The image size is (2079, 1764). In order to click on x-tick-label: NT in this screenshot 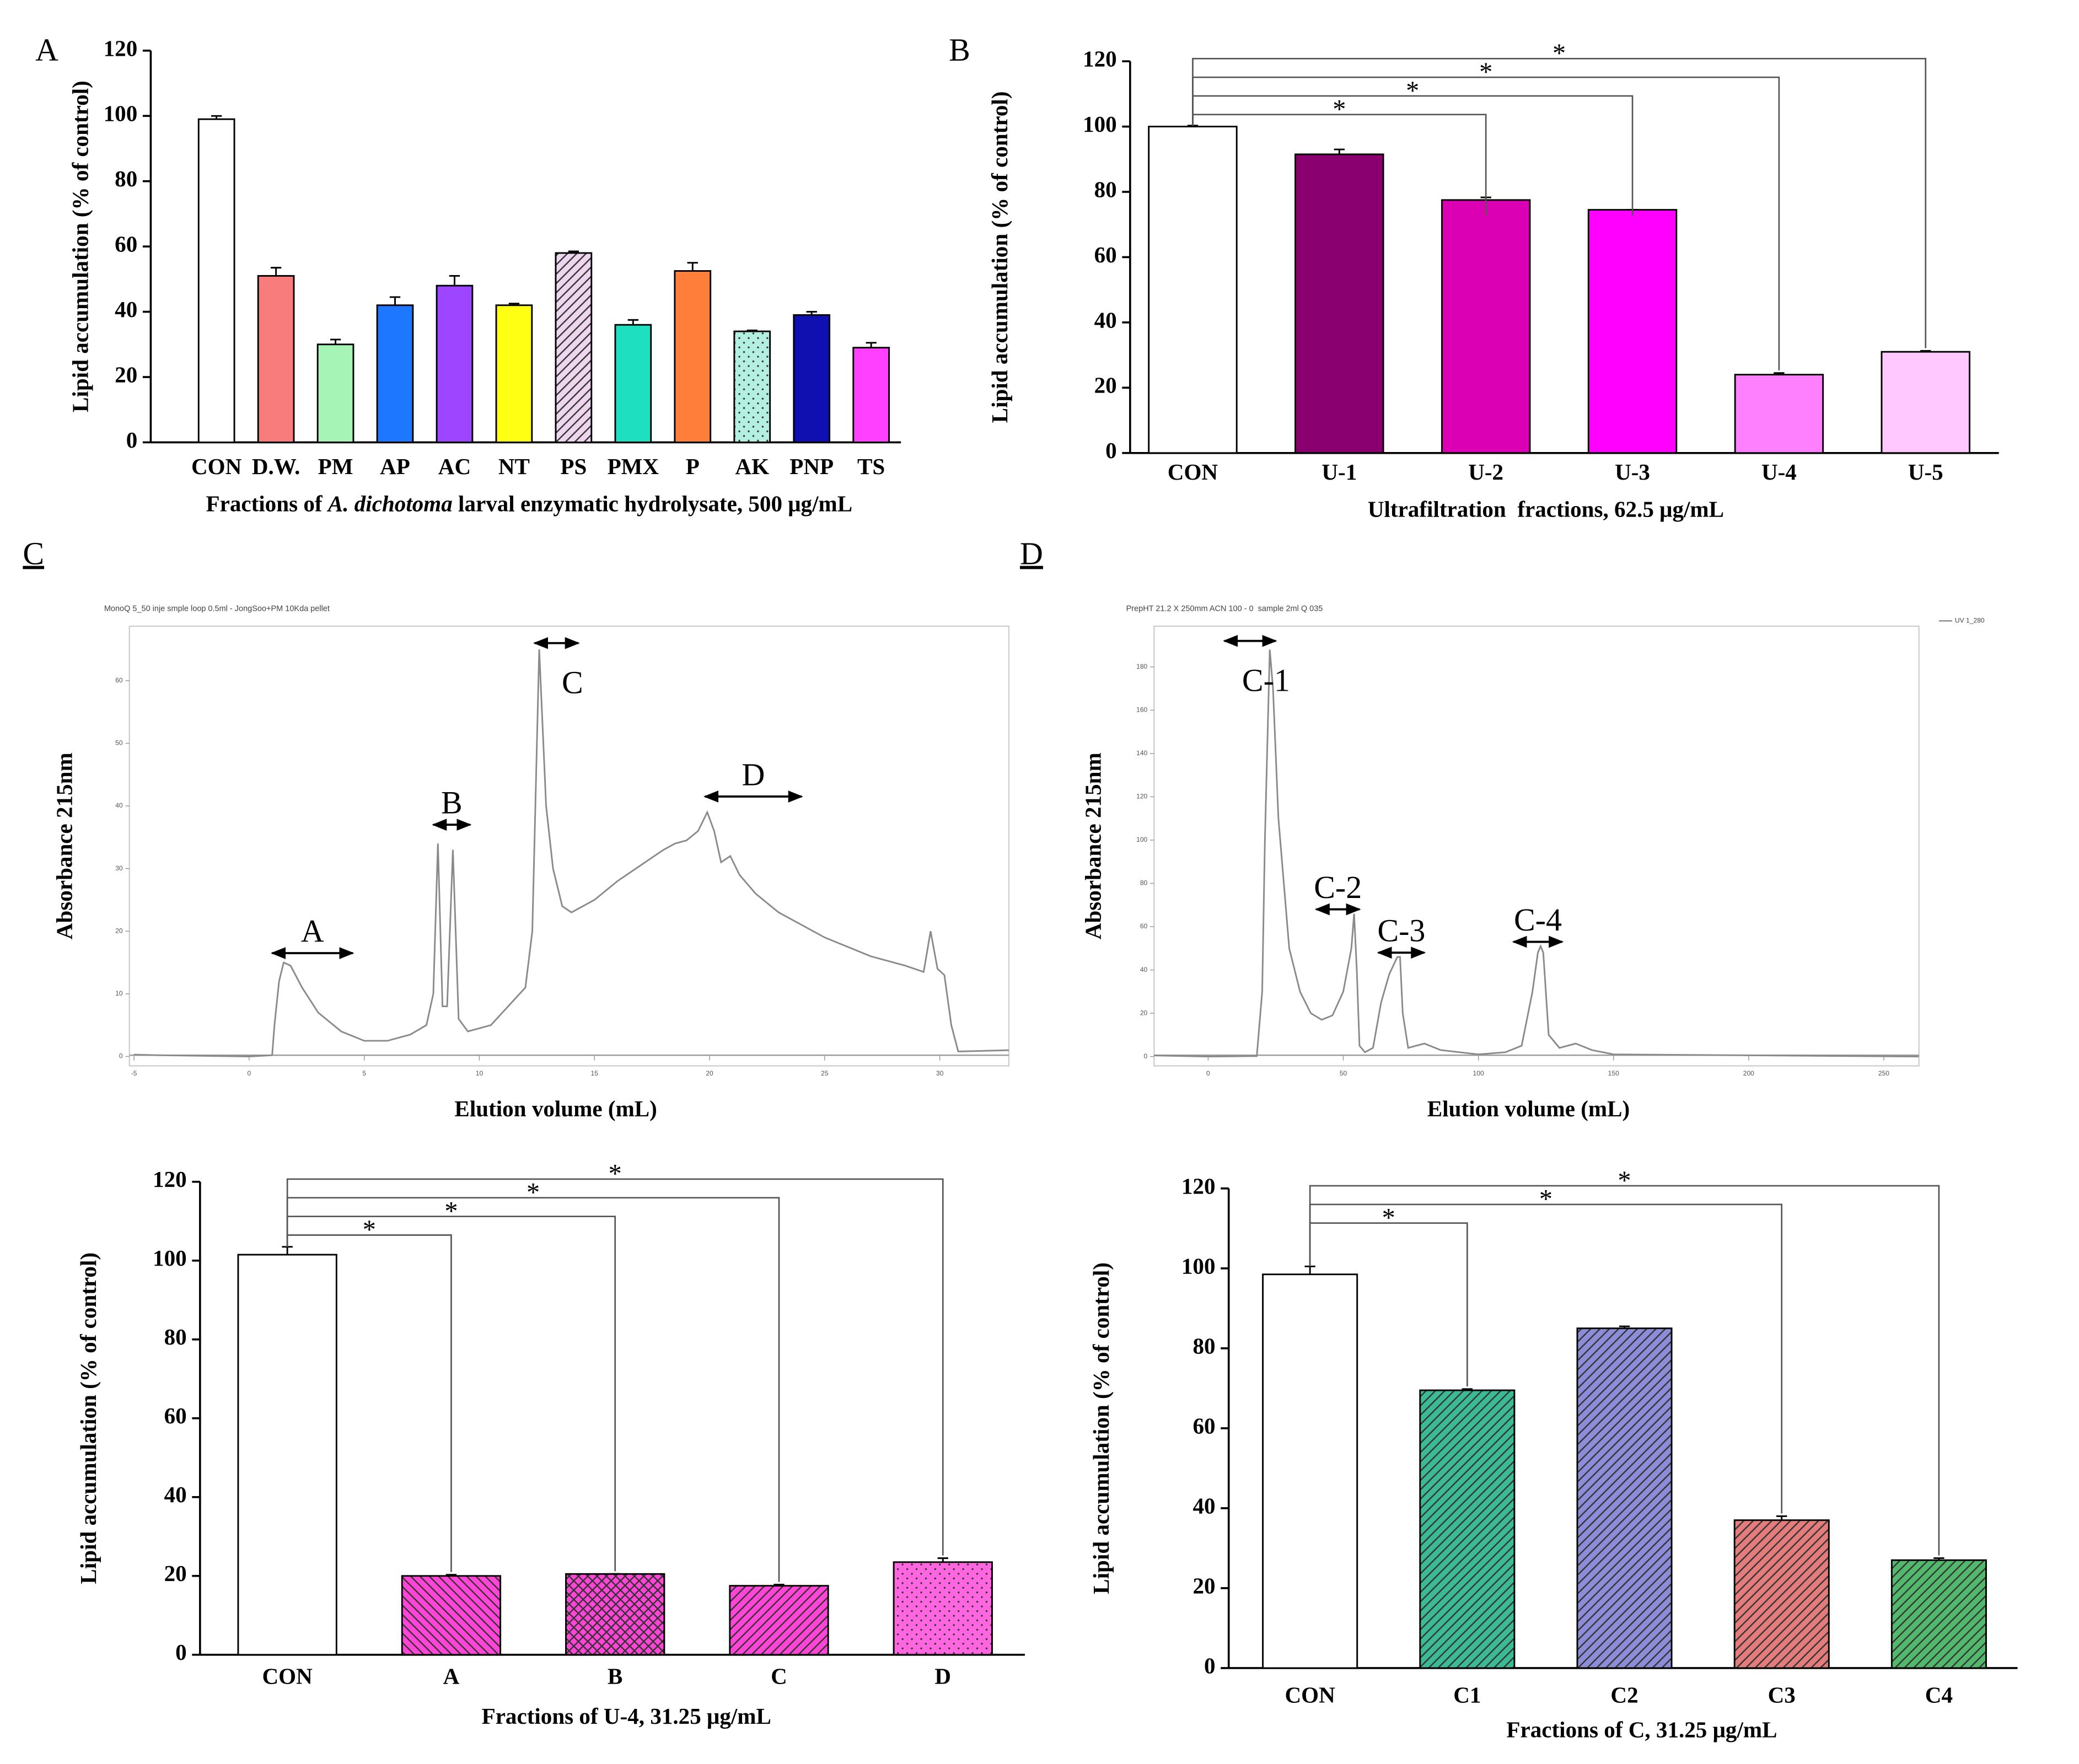, I will do `click(514, 467)`.